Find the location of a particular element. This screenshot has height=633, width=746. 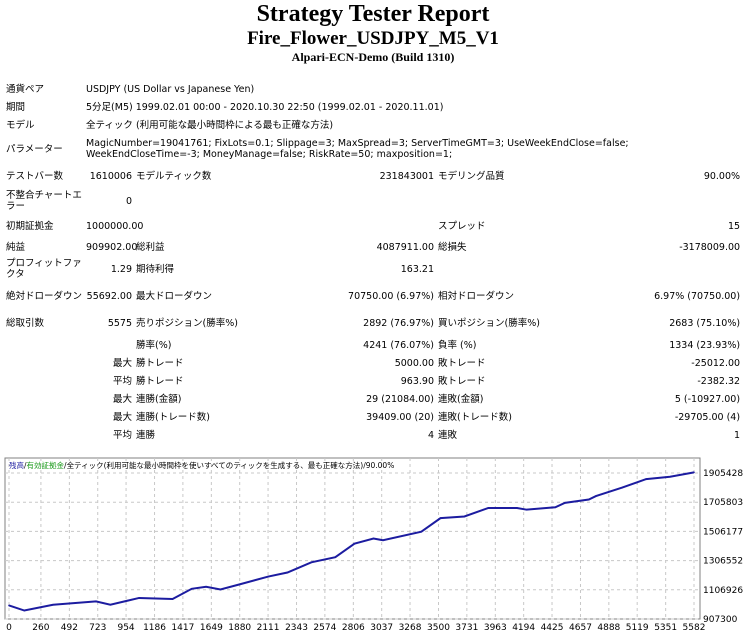

value: 5 (-10927.00) is located at coordinates (707, 399).